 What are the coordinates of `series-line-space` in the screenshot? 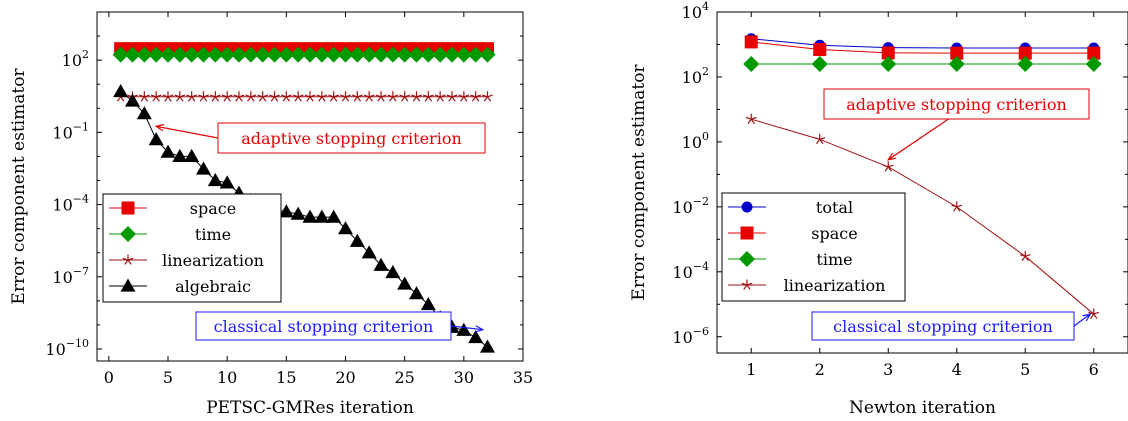 It's located at (922, 47).